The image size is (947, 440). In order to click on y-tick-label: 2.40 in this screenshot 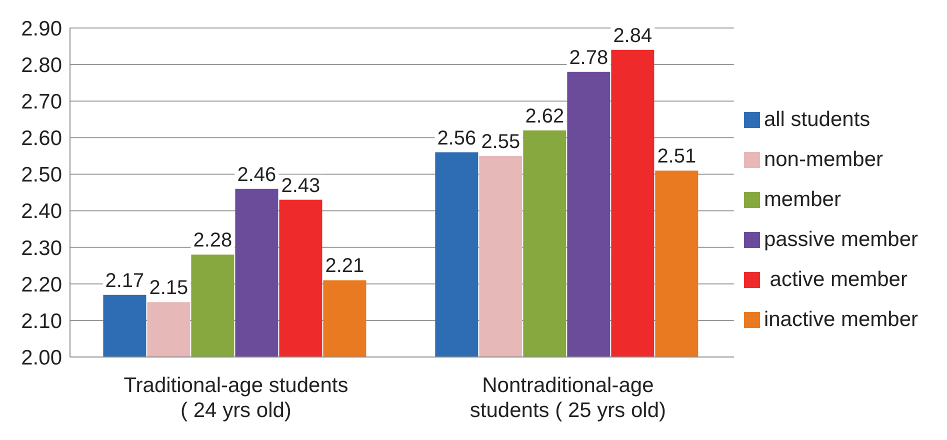, I will do `click(41, 212)`.